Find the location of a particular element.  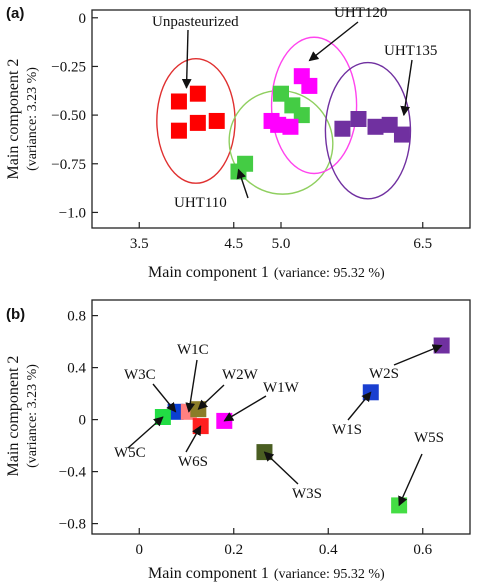

y-tick-label: −0.25 is located at coordinates (68, 67).